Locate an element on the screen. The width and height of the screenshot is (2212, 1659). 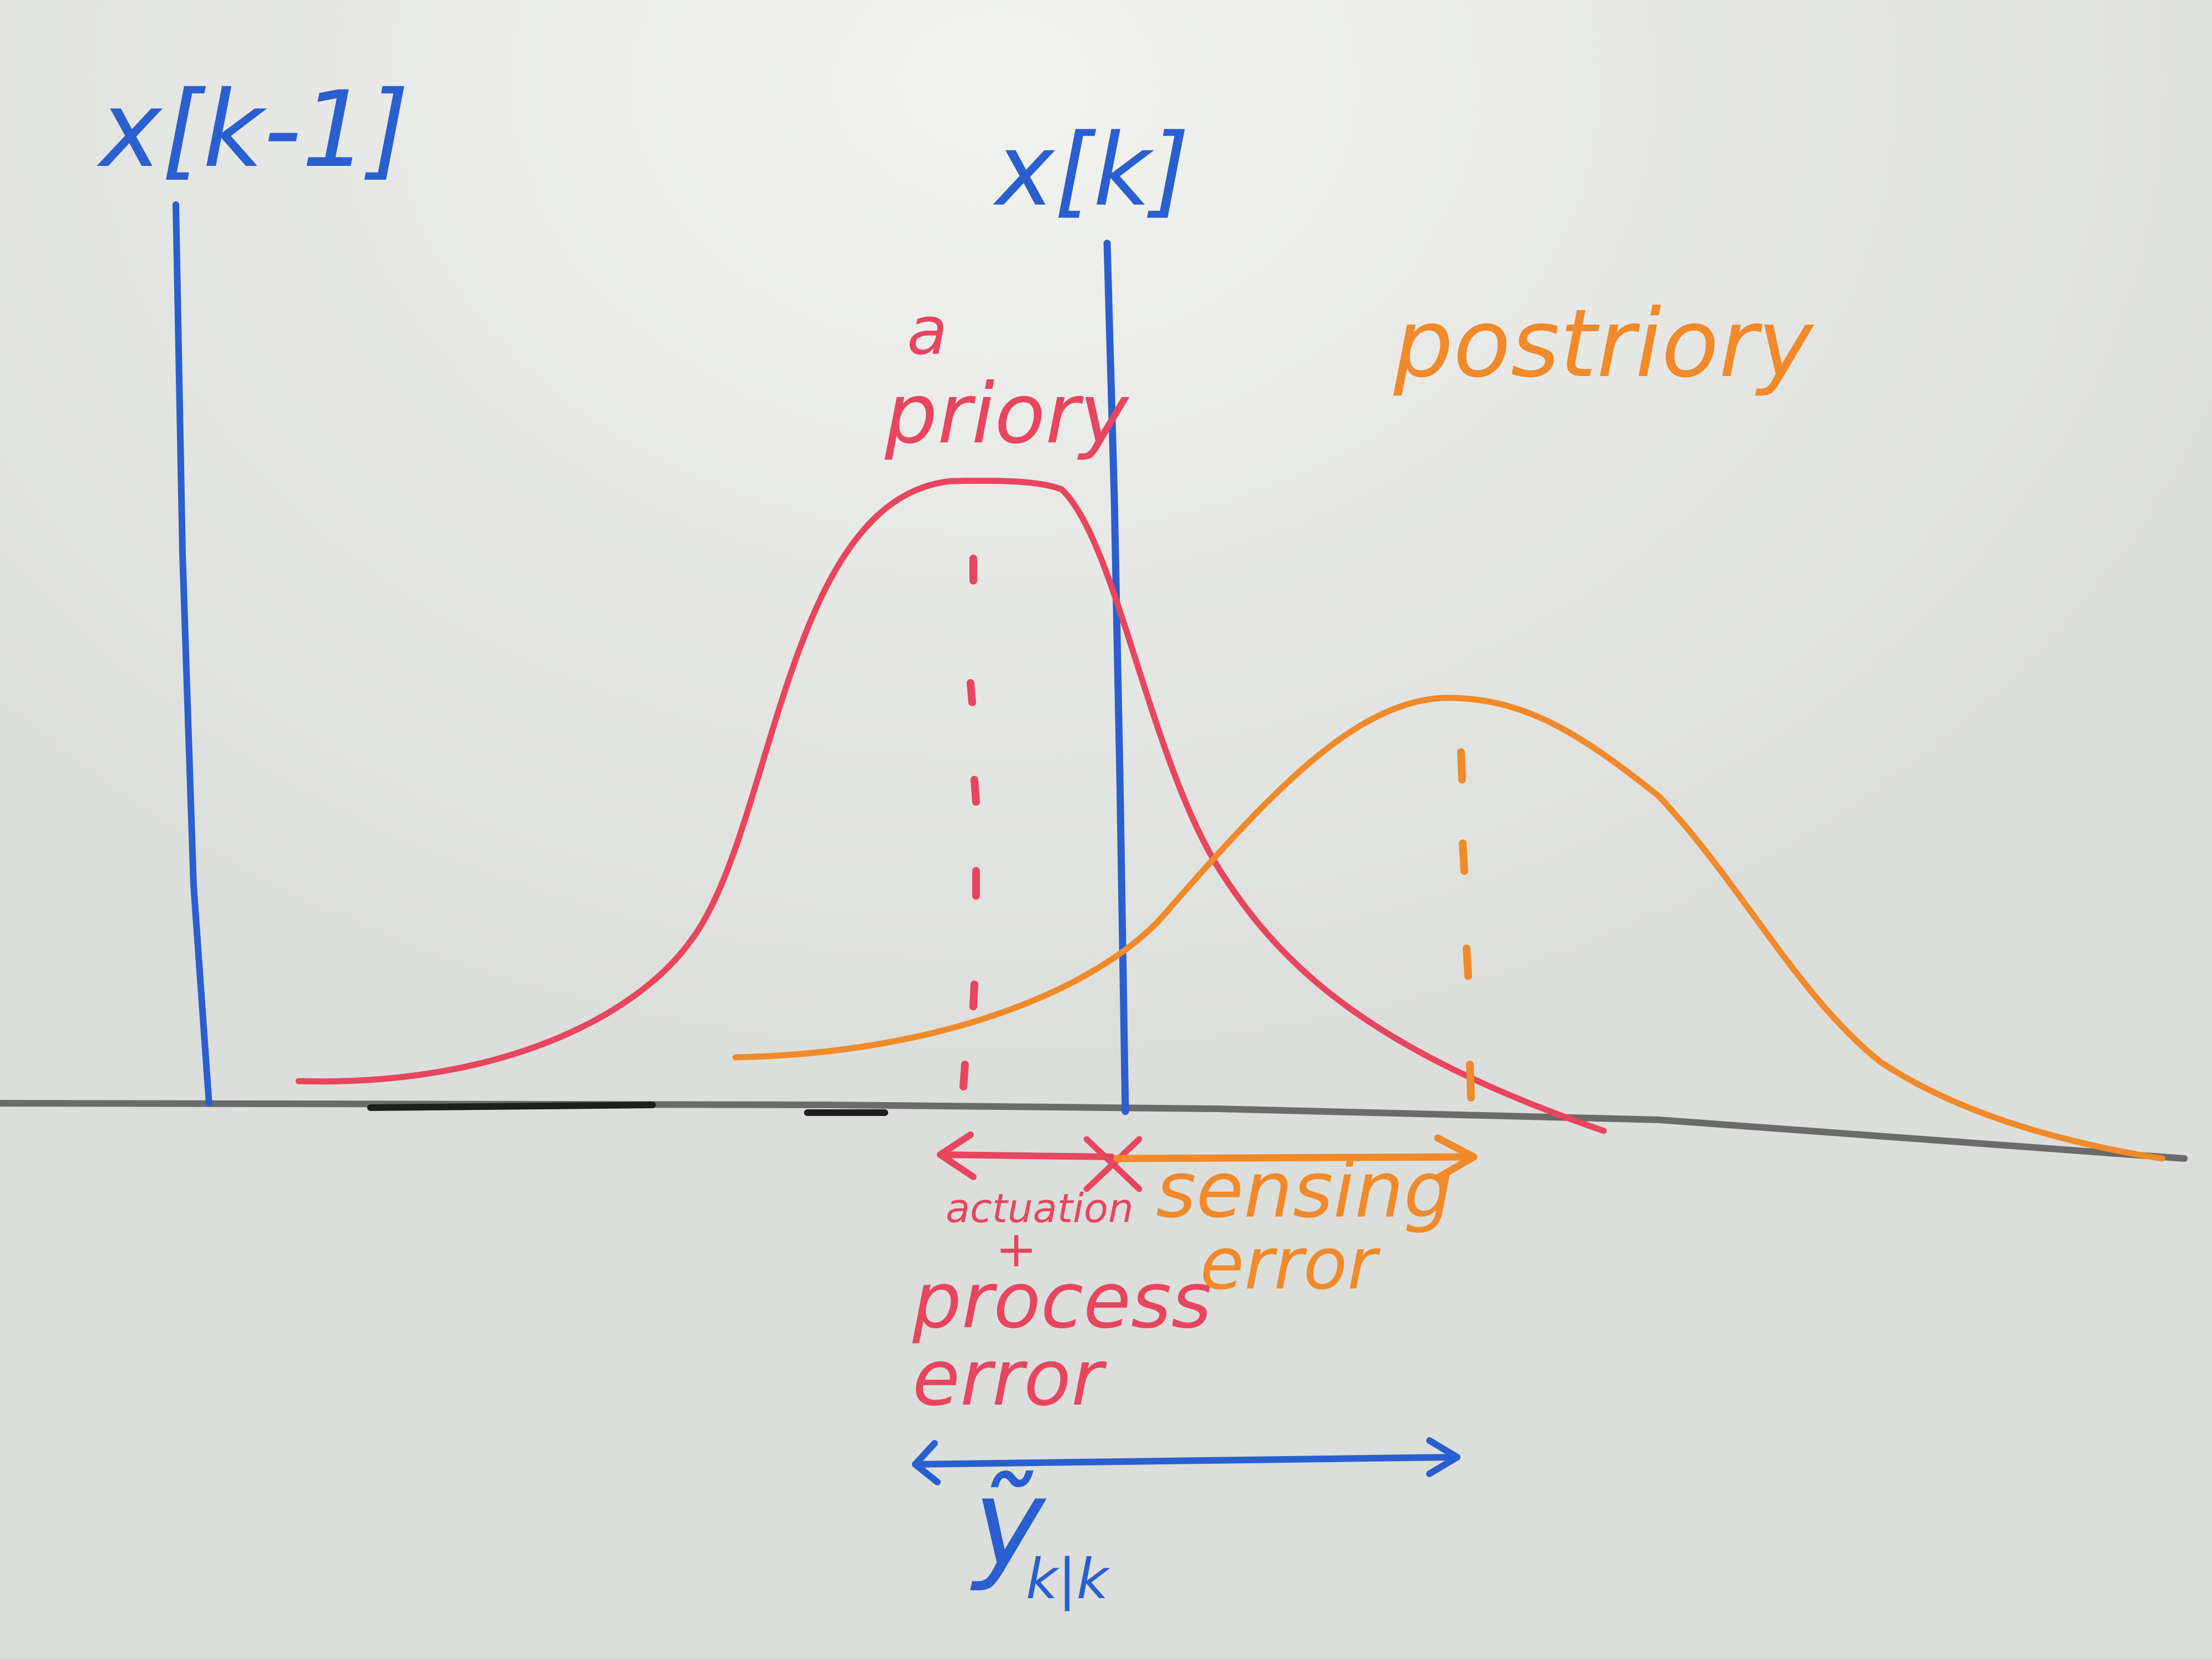
innovation-arrow is located at coordinates (1185, 1461).